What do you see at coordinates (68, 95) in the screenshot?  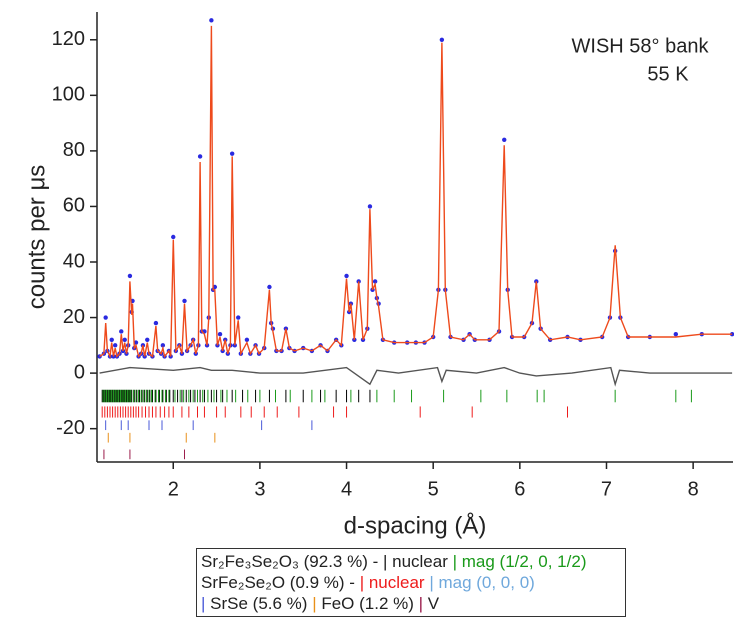 I see `y-tick-label: 100` at bounding box center [68, 95].